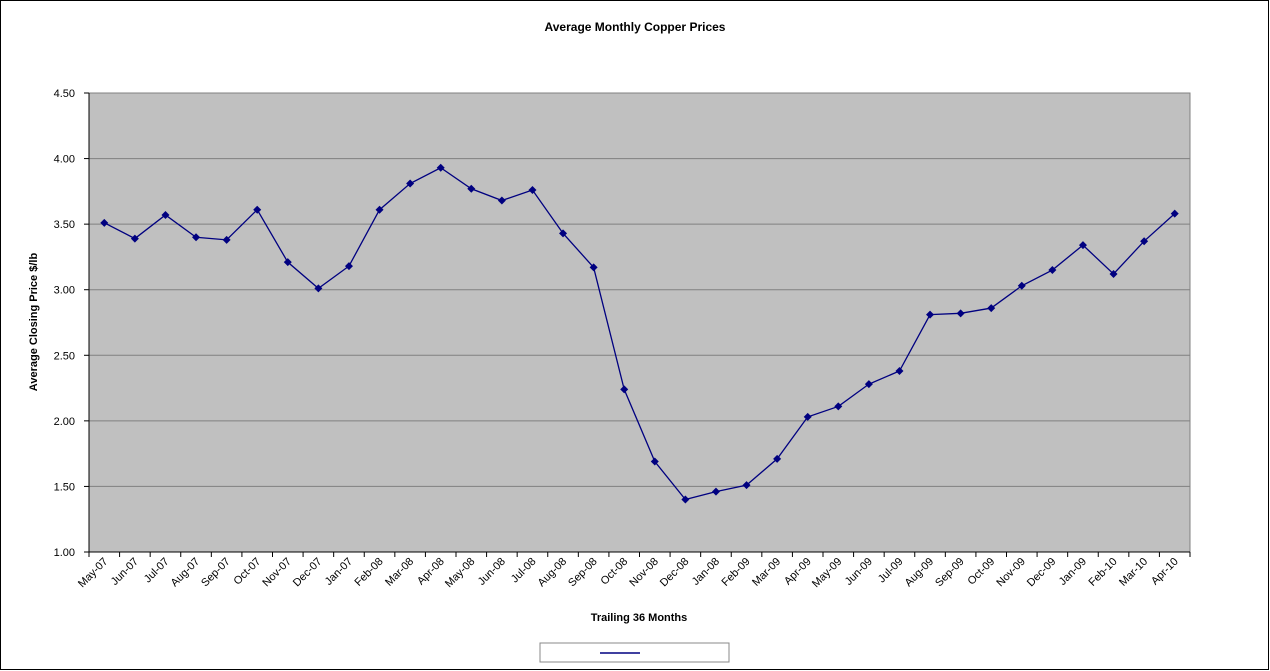 The image size is (1270, 671). Describe the element at coordinates (64, 422) in the screenshot. I see `y-tick-label: 2.00` at that location.